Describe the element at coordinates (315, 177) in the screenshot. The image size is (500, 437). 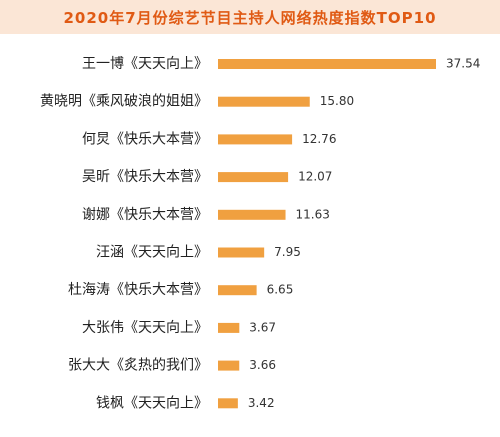
I see `value-label: 12.07` at that location.